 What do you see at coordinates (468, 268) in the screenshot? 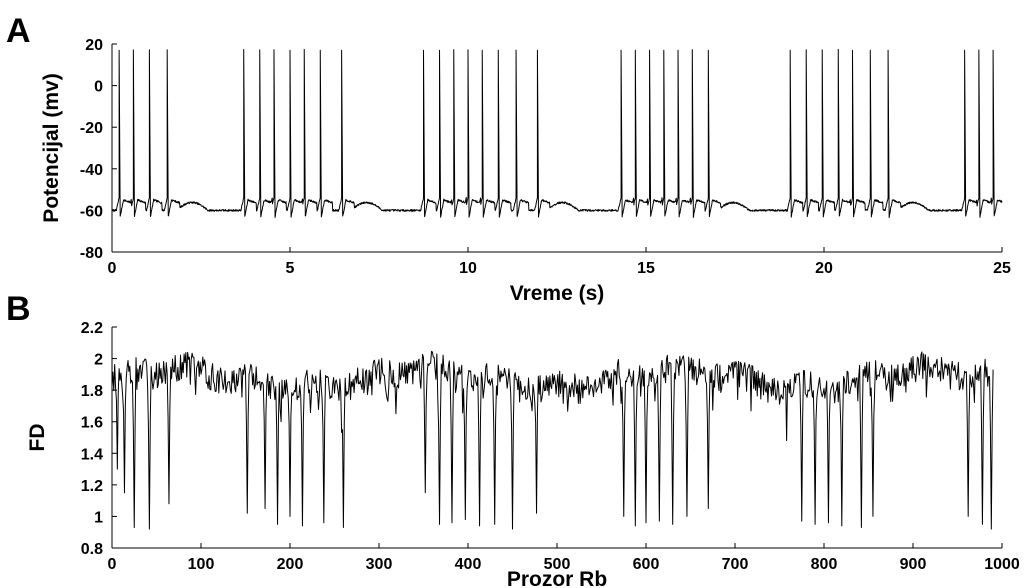
I see `panel-a-x-tick-label: 10` at bounding box center [468, 268].